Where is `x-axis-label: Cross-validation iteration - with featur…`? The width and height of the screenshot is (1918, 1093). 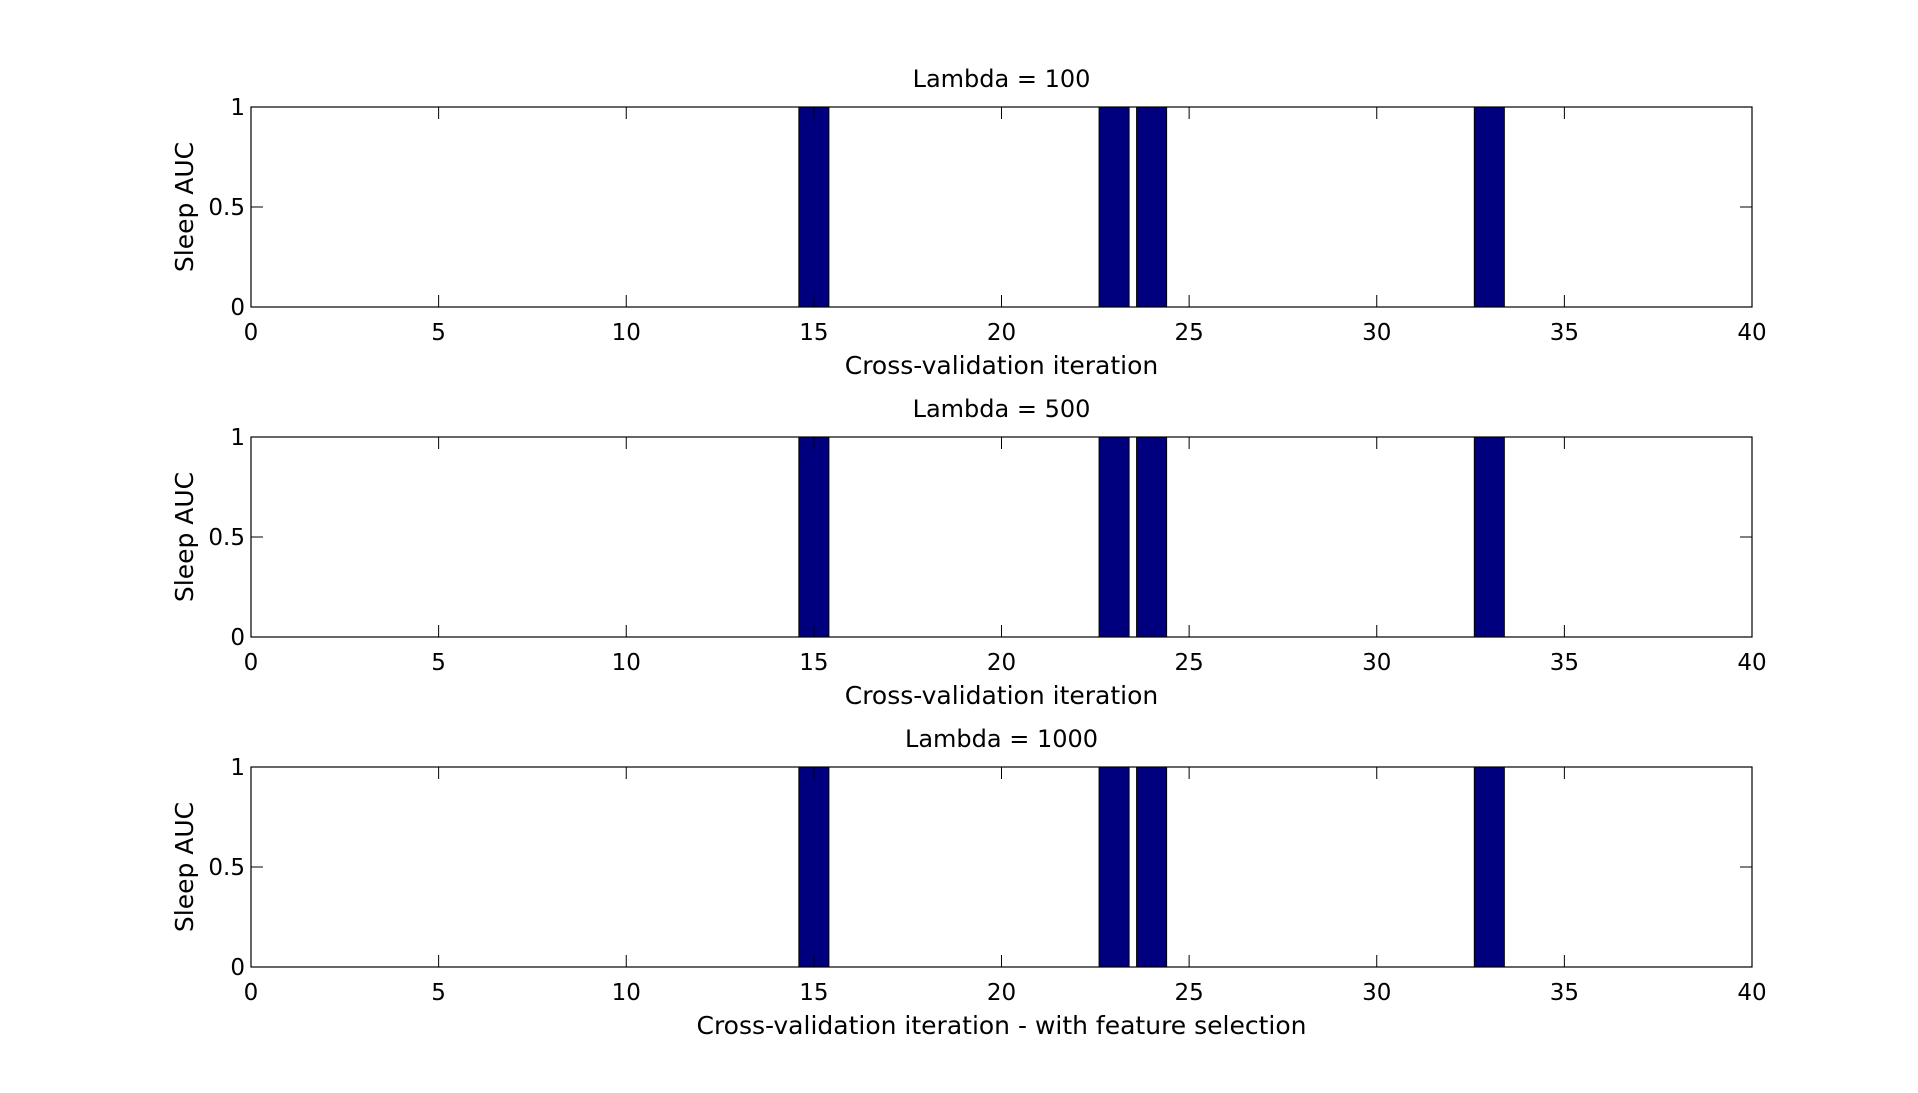
x-axis-label: Cross-validation iteration - with featur… is located at coordinates (1002, 1025).